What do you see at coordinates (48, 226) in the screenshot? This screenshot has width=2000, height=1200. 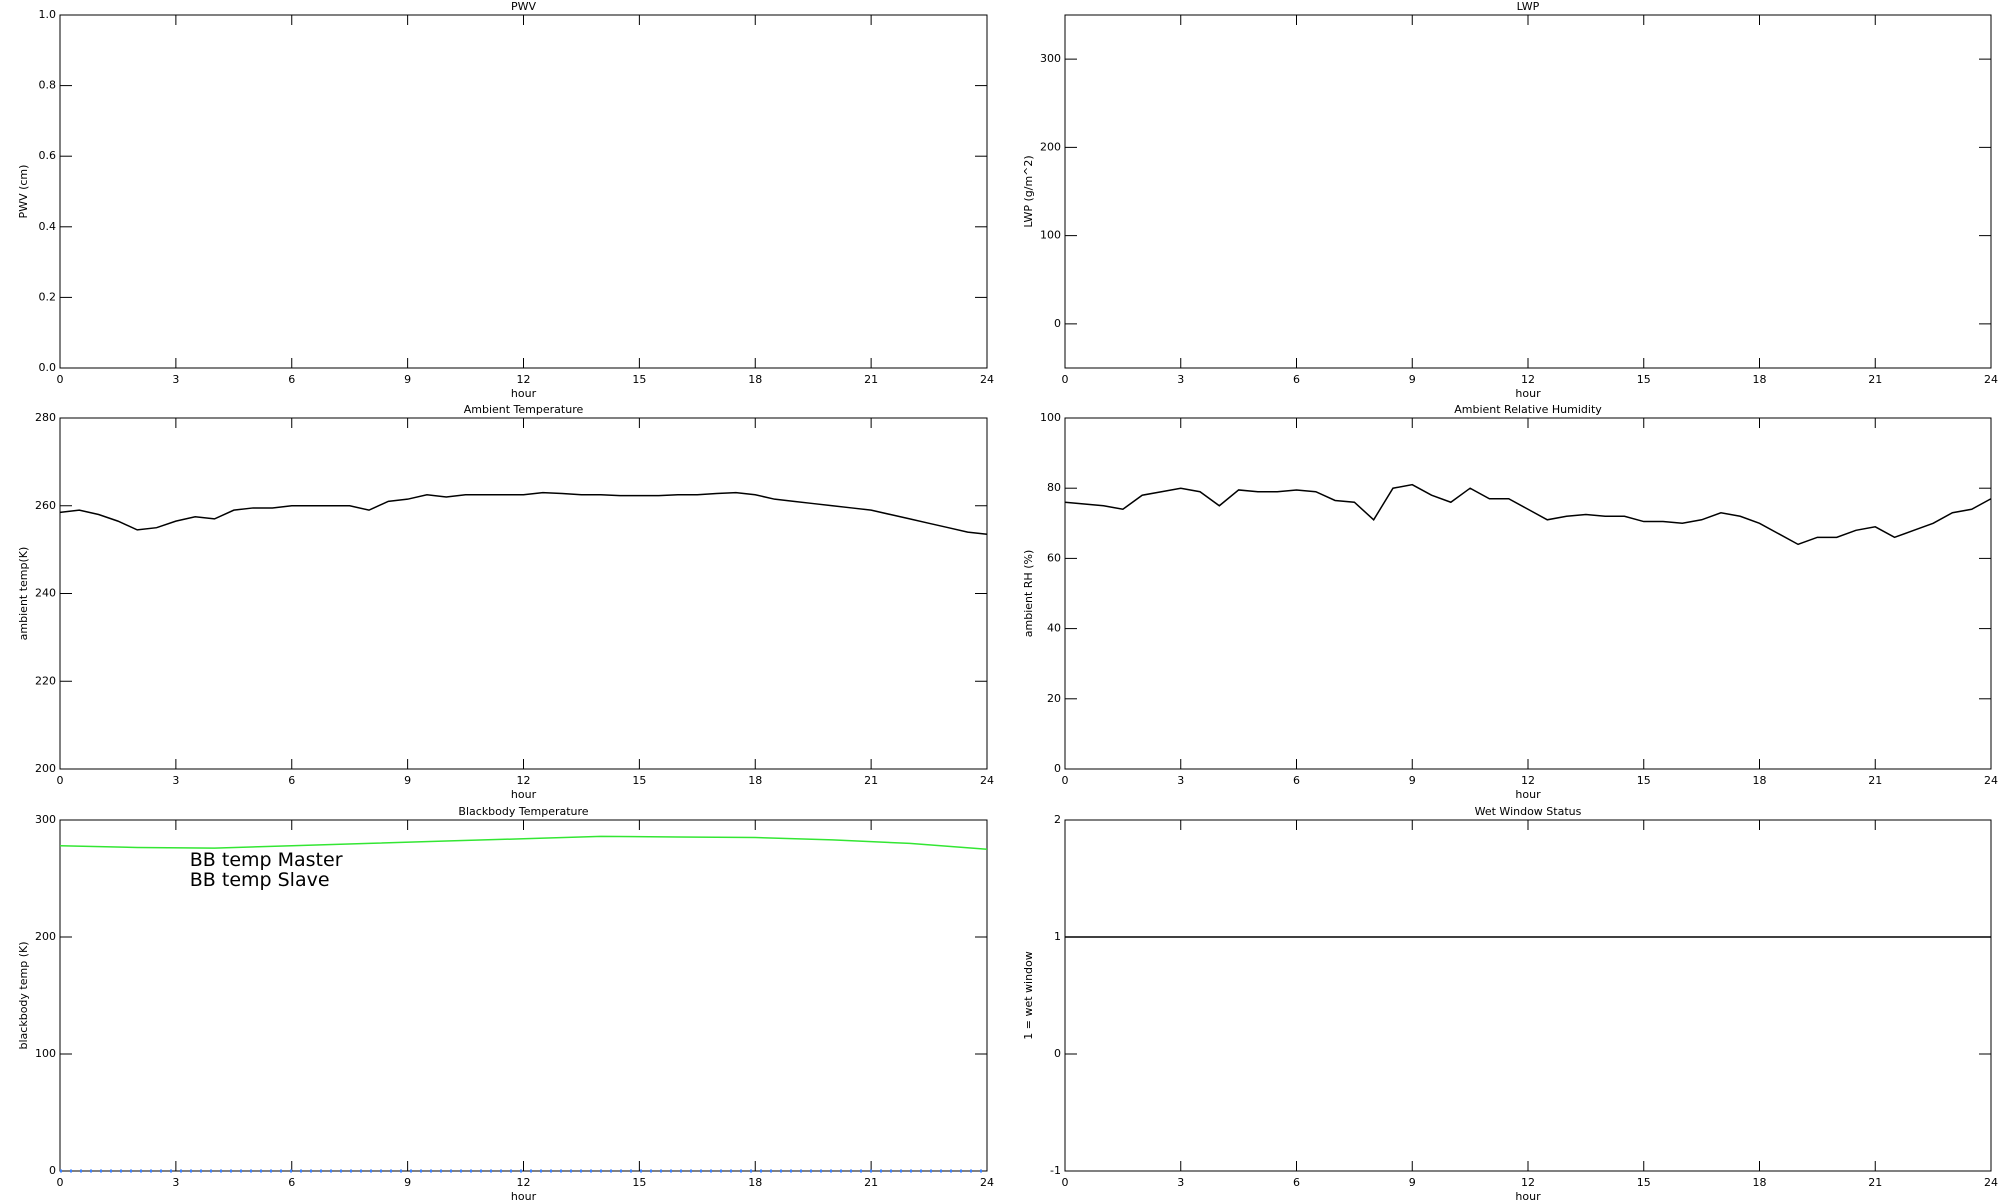 I see `y-tick-label: 0.4` at bounding box center [48, 226].